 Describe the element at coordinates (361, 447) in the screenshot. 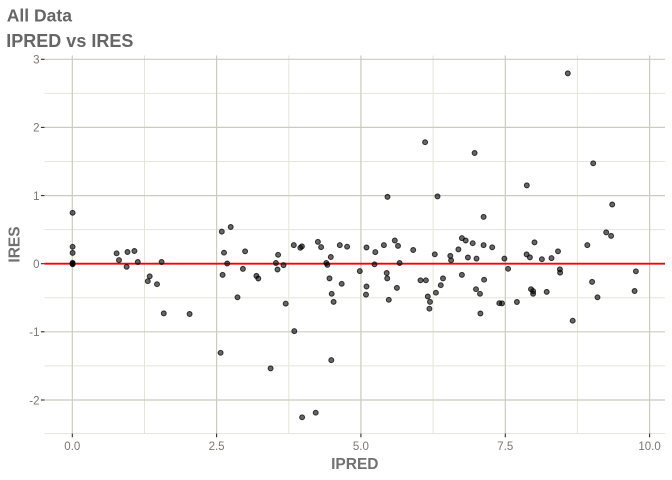

I see `svg-text: 5.0` at that location.